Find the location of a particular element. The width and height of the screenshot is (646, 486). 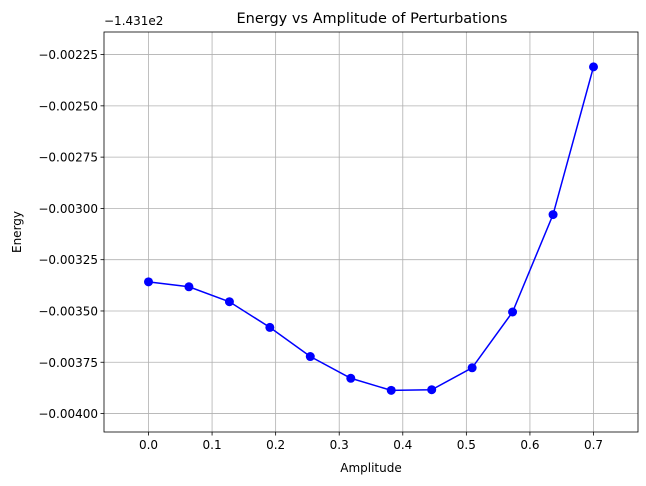

y-offset-label: −1.431e2 is located at coordinates (133, 21).